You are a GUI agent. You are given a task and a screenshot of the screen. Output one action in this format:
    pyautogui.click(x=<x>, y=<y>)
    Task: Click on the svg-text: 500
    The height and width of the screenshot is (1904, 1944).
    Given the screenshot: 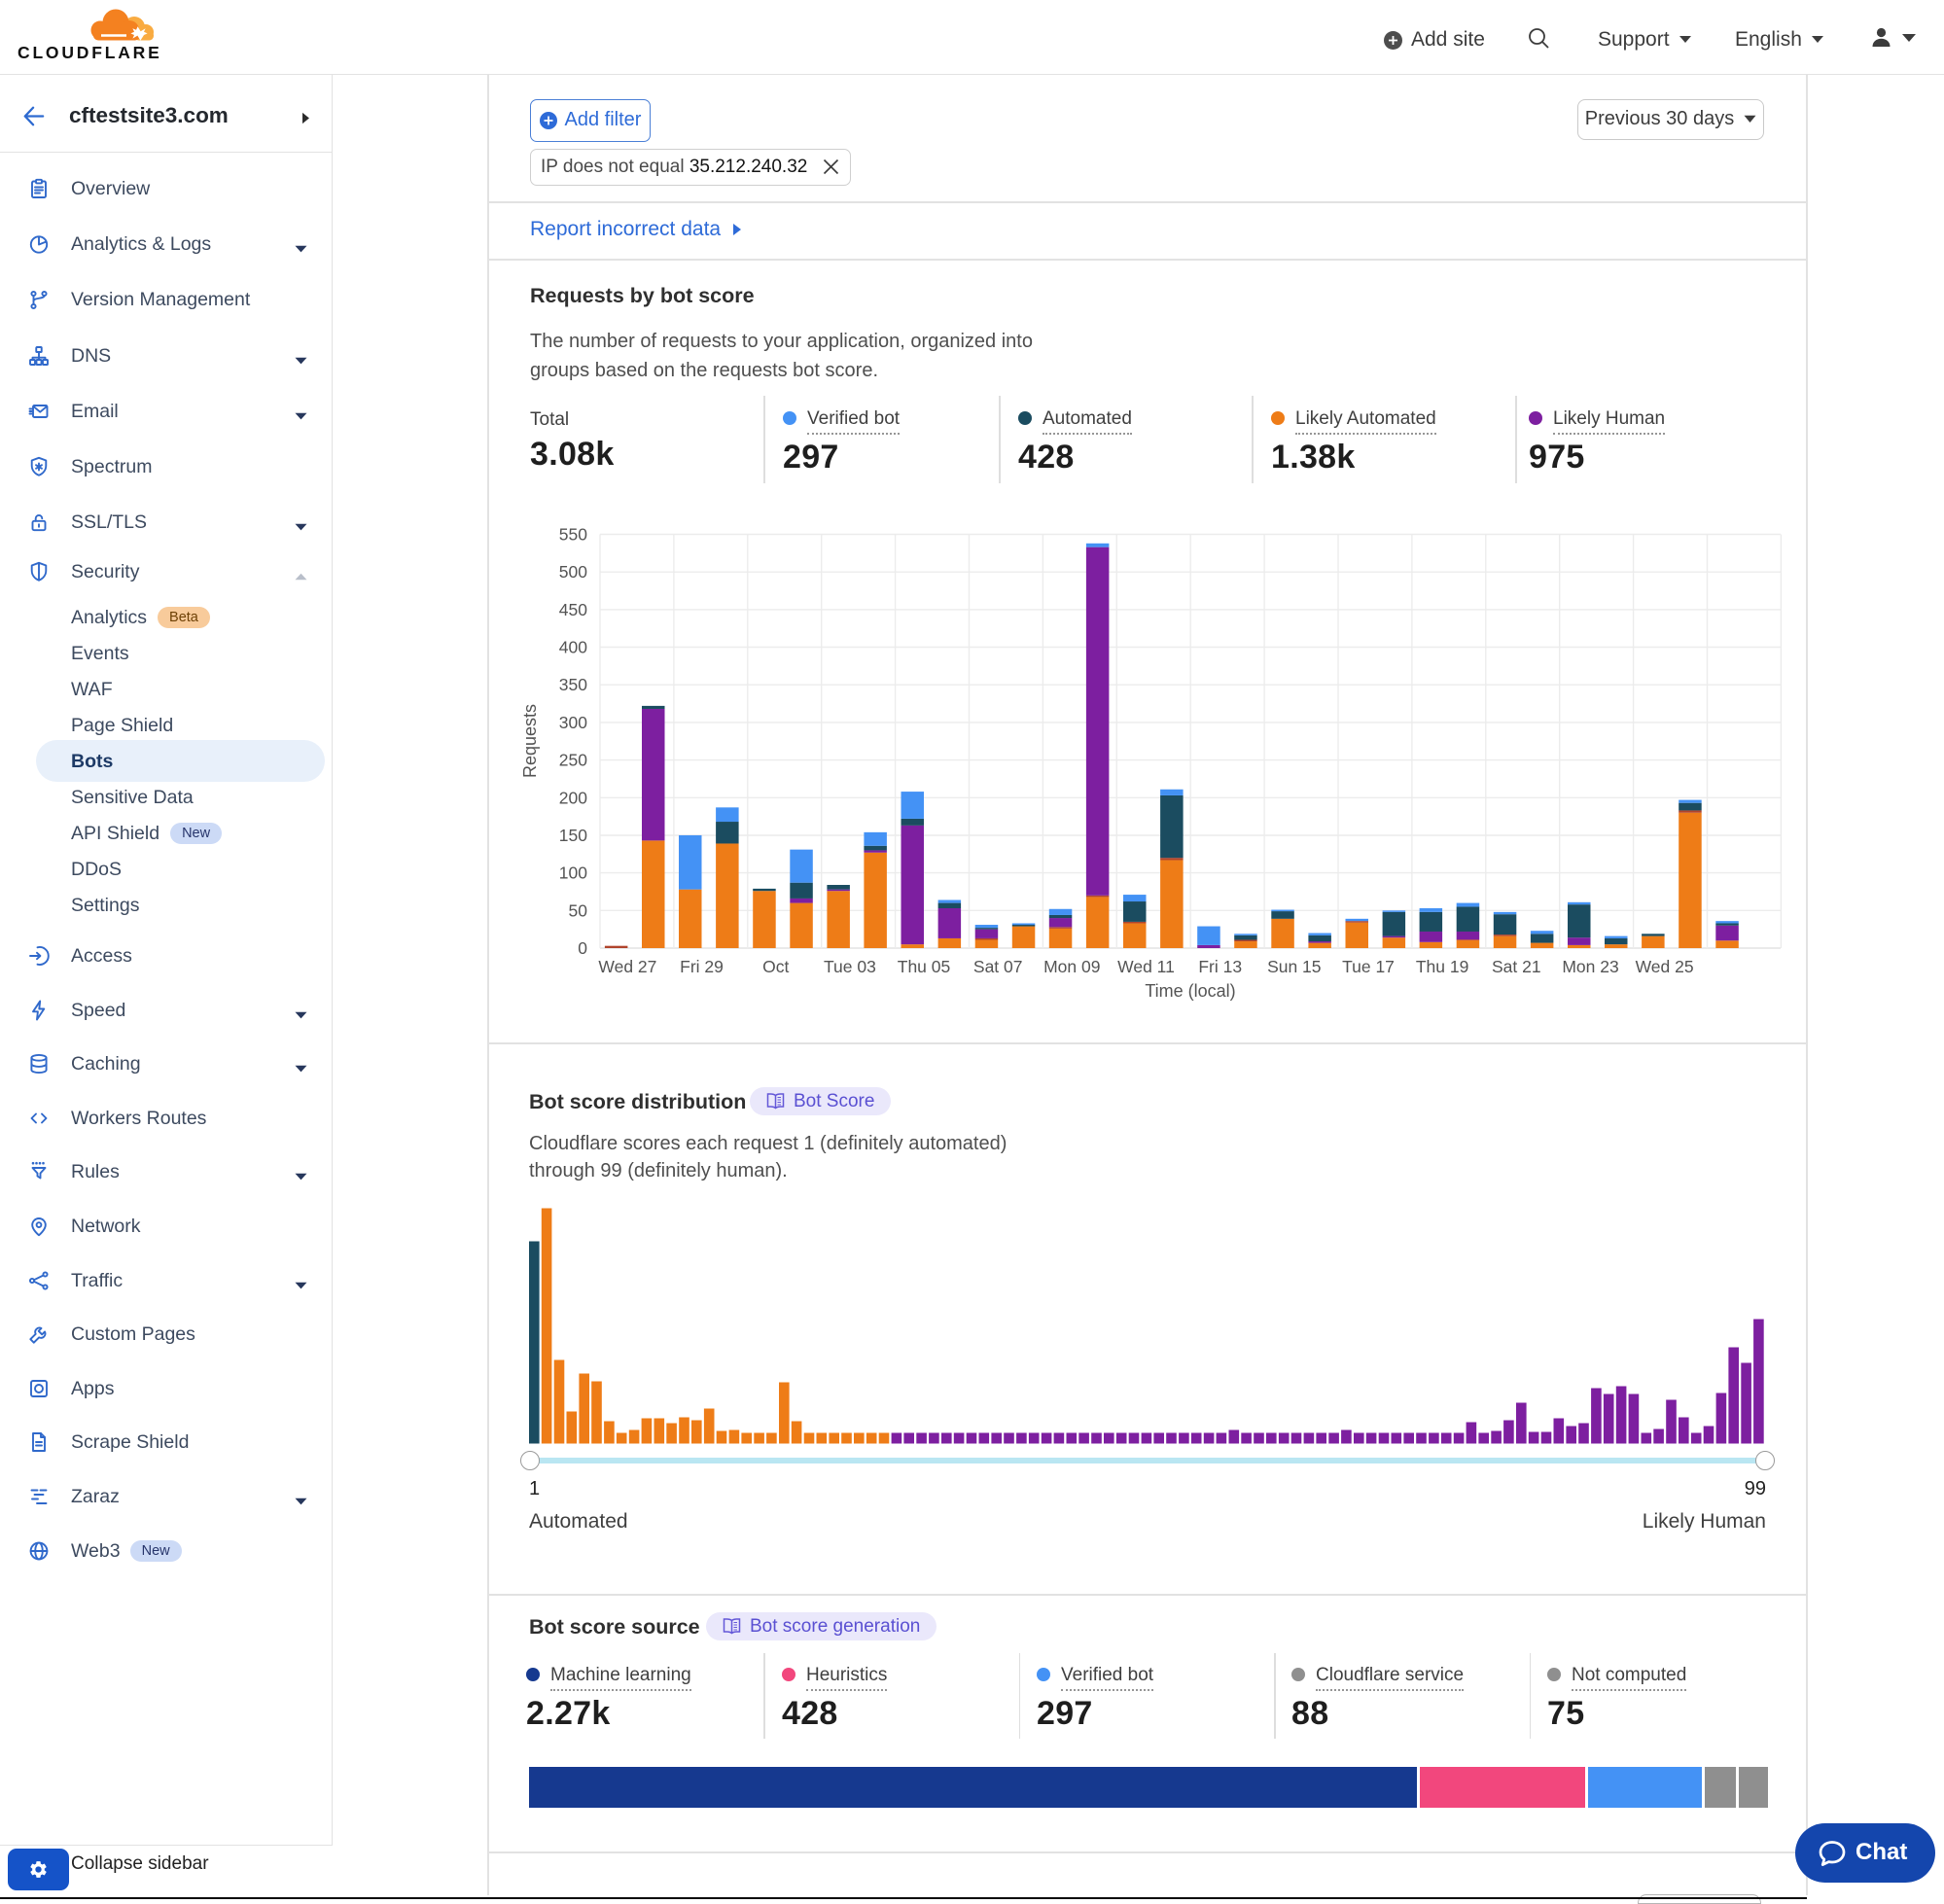 What is the action you would take?
    pyautogui.click(x=573, y=572)
    